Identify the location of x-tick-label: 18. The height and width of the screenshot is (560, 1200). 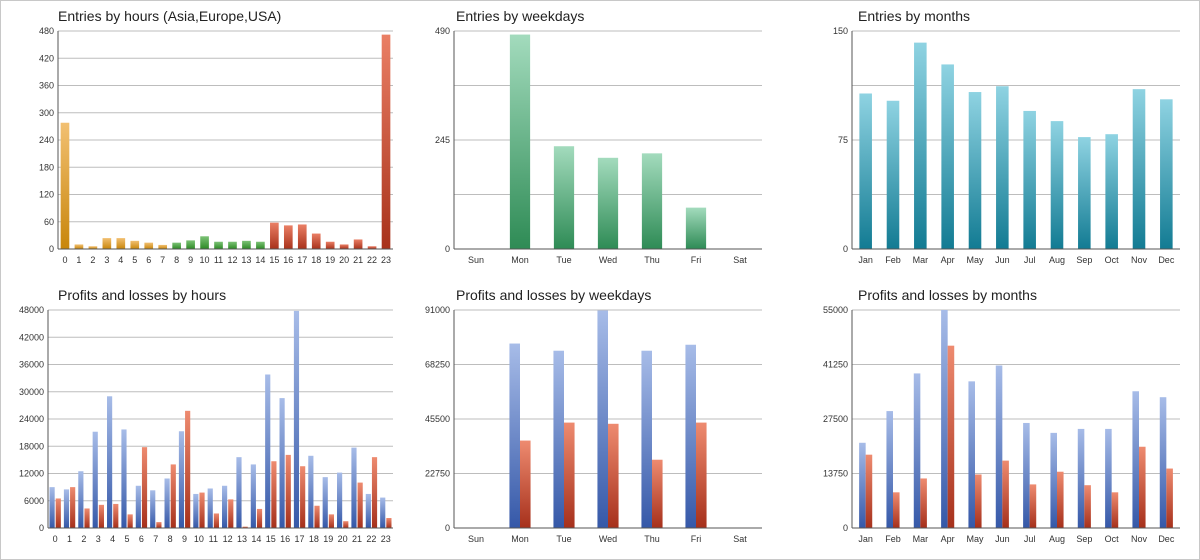
(316, 260).